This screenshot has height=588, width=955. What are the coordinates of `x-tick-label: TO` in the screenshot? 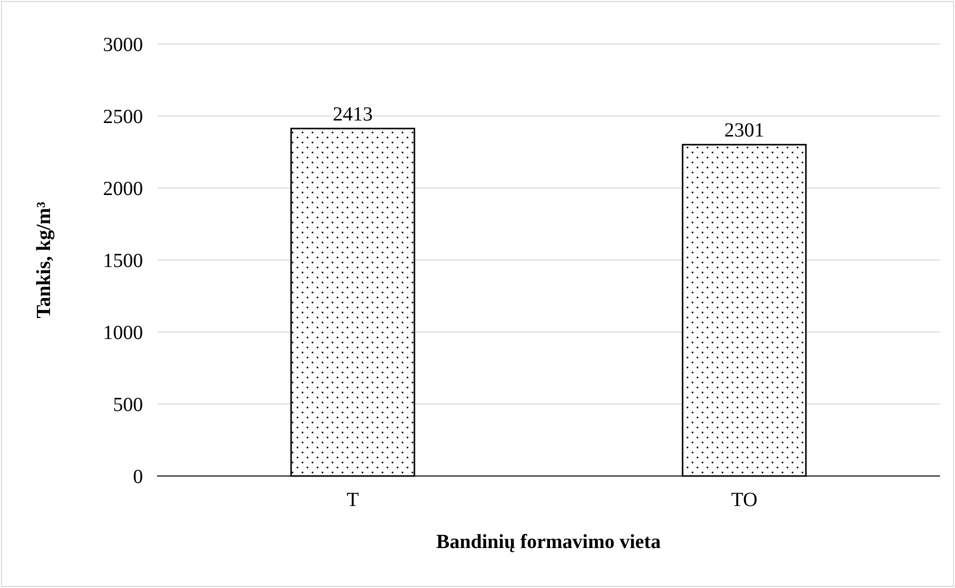 It's located at (744, 500).